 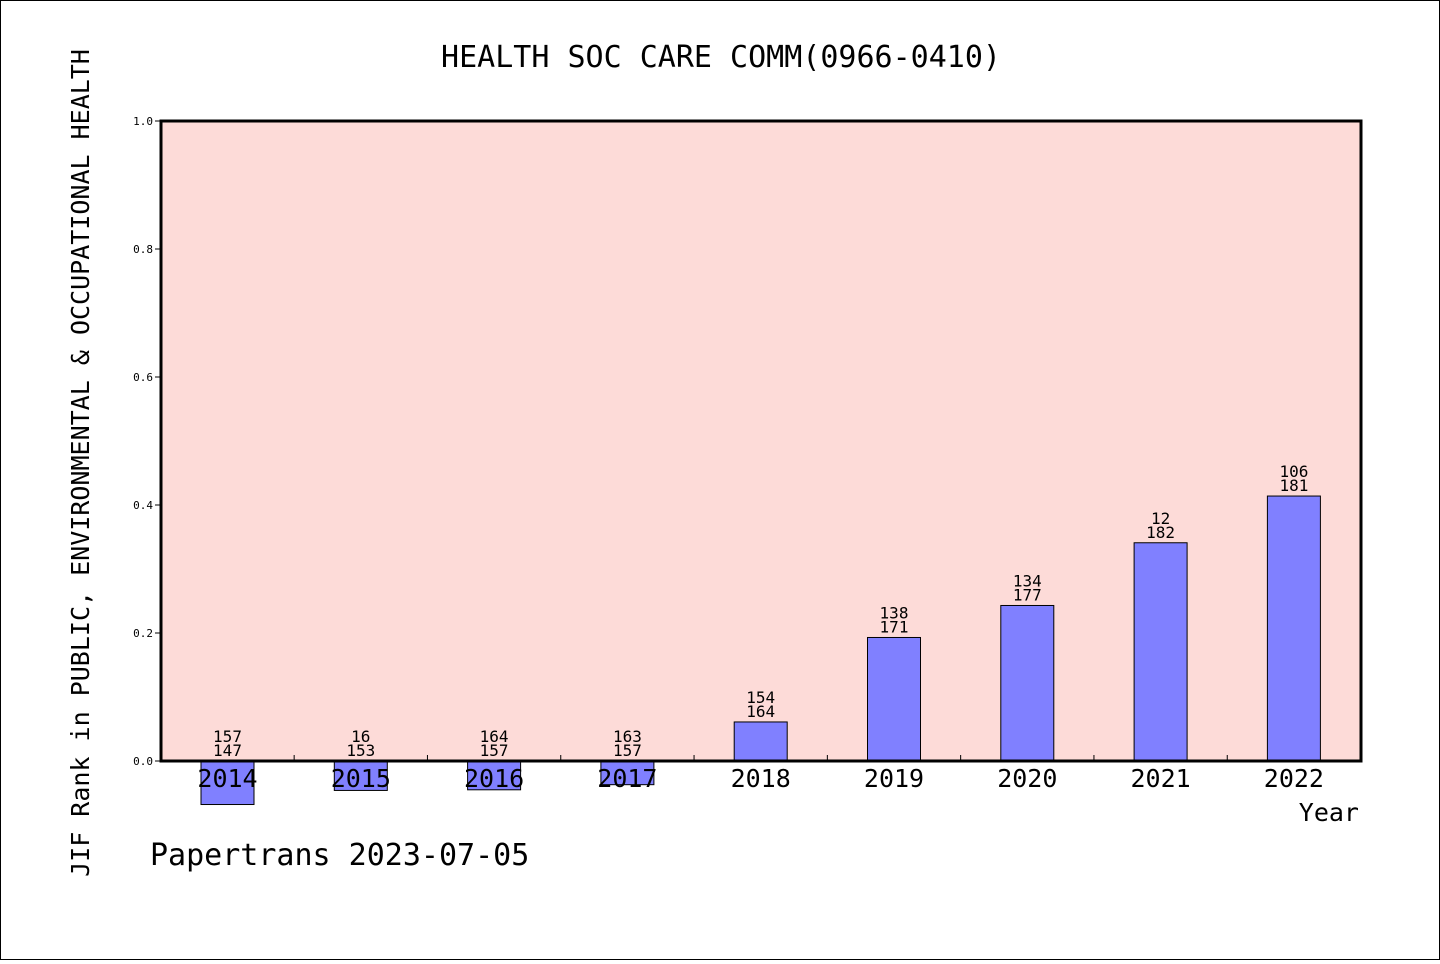 What do you see at coordinates (227, 750) in the screenshot?
I see `data-label-bottom: 147` at bounding box center [227, 750].